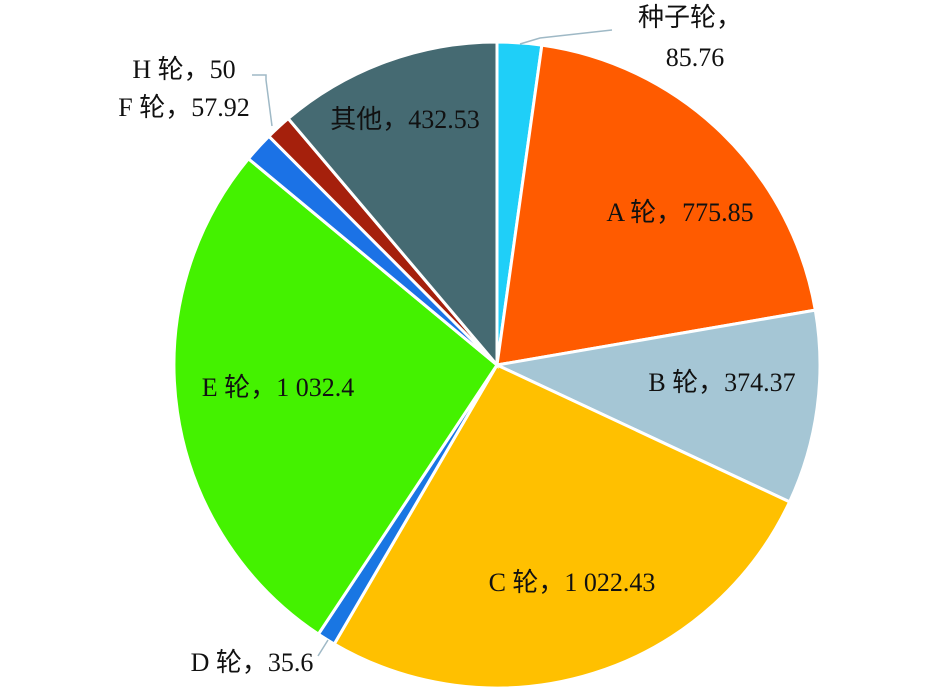  What do you see at coordinates (223, 69) in the screenshot?
I see `label-value: 50` at bounding box center [223, 69].